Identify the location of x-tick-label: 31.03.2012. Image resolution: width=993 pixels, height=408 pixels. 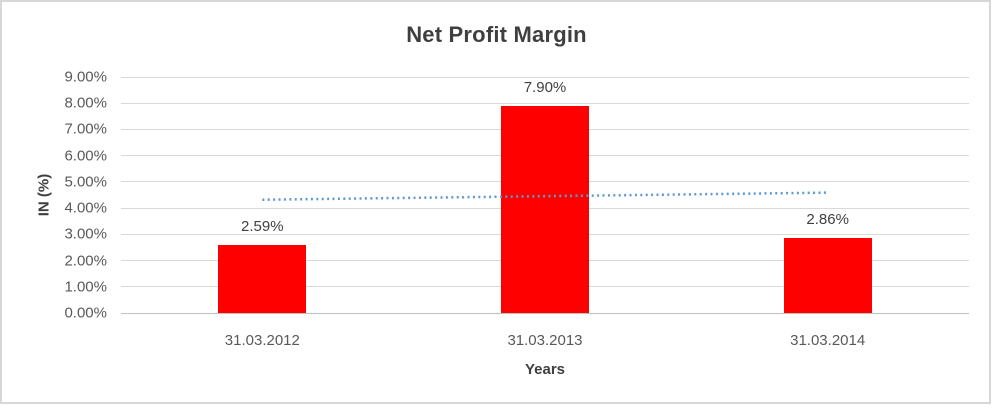
(262, 340).